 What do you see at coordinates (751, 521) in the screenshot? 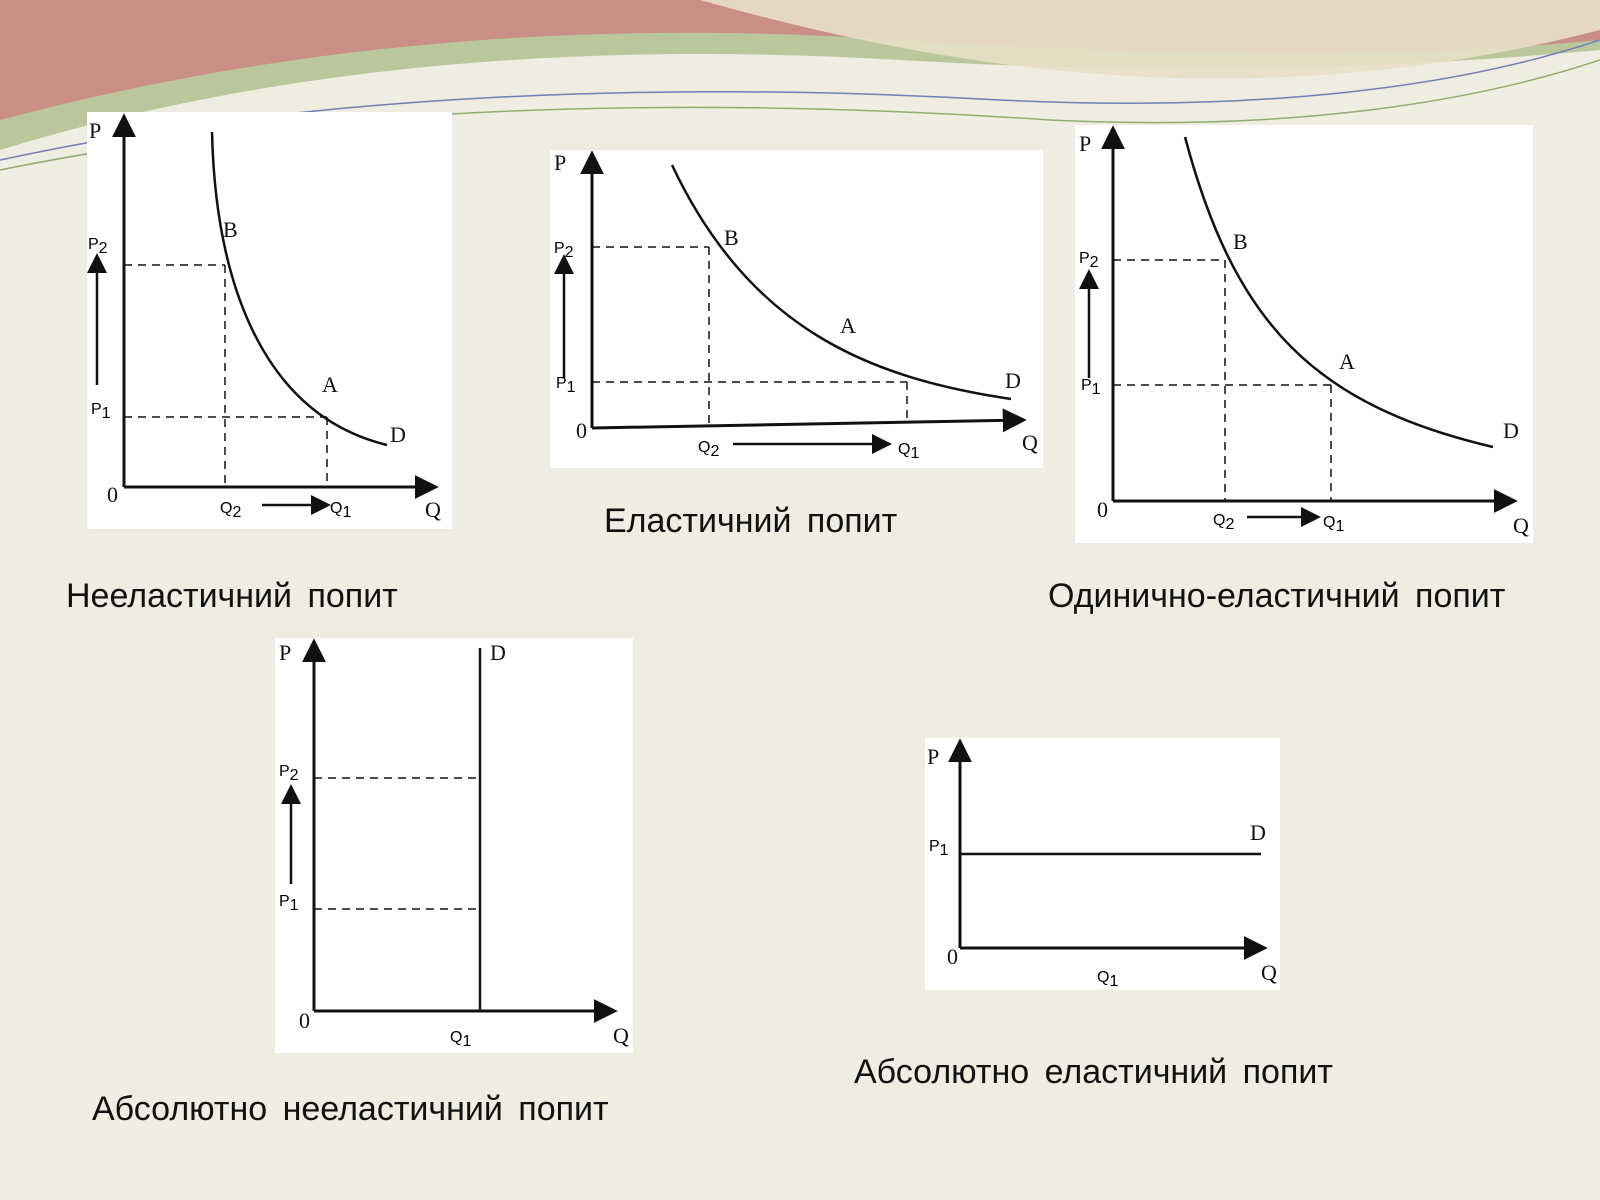
I see `elastic-caption: Еластичний попит` at bounding box center [751, 521].